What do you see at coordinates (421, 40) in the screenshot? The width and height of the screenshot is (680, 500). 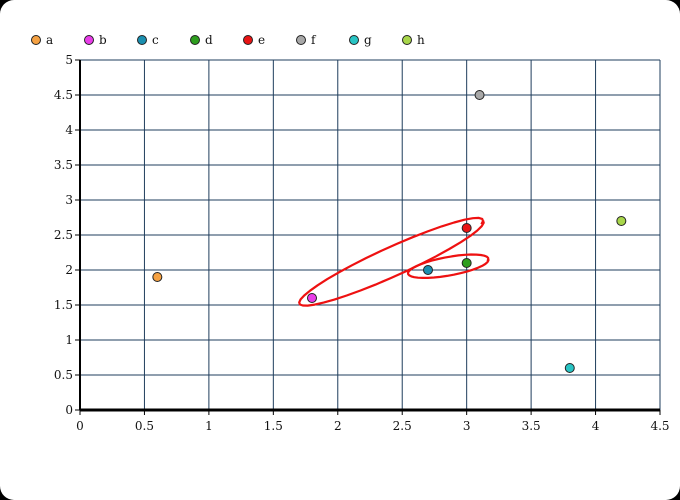 I see `legend-label-h: h` at bounding box center [421, 40].